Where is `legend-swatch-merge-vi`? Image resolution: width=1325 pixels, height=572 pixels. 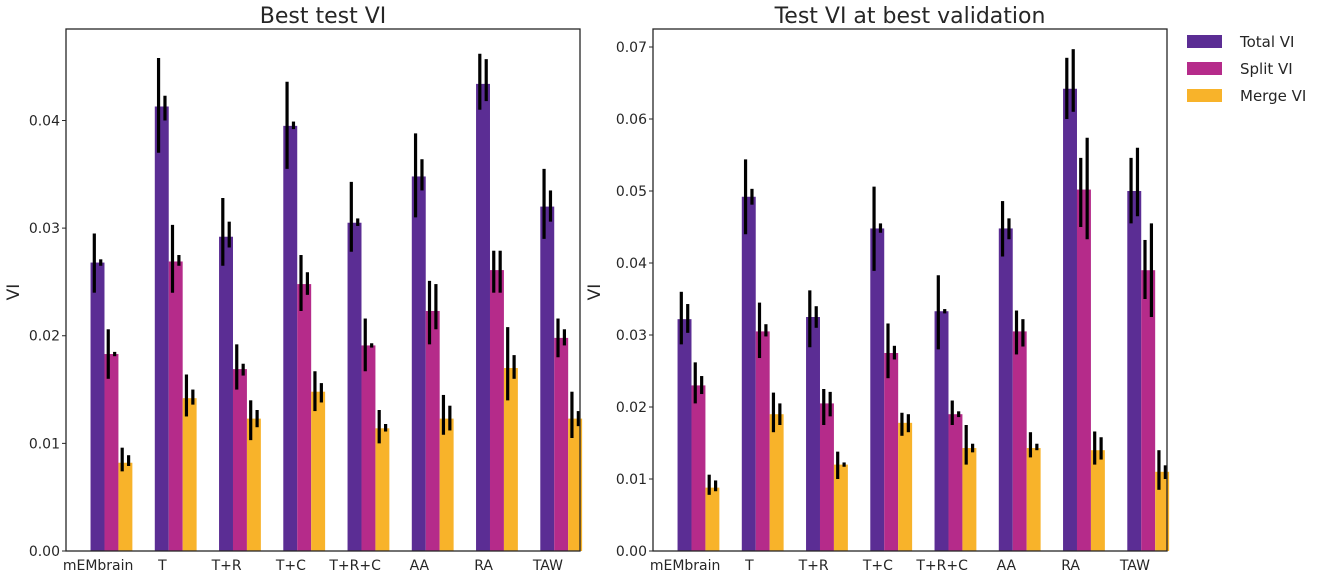
legend-swatch-merge-vi is located at coordinates (1204, 95).